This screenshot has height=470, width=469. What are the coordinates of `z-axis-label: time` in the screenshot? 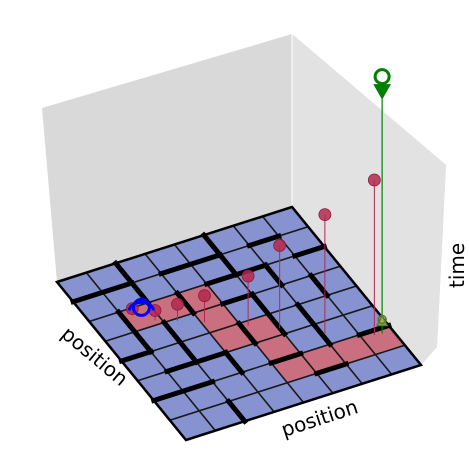 It's located at (457, 265).